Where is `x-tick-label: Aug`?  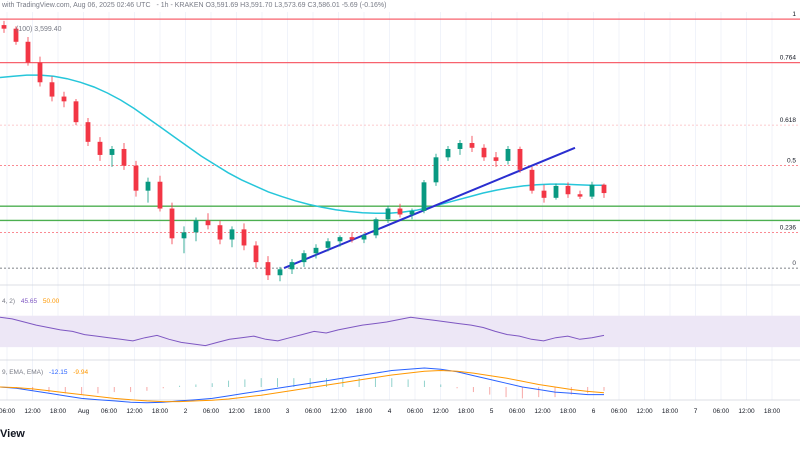 x-tick-label: Aug is located at coordinates (84, 411).